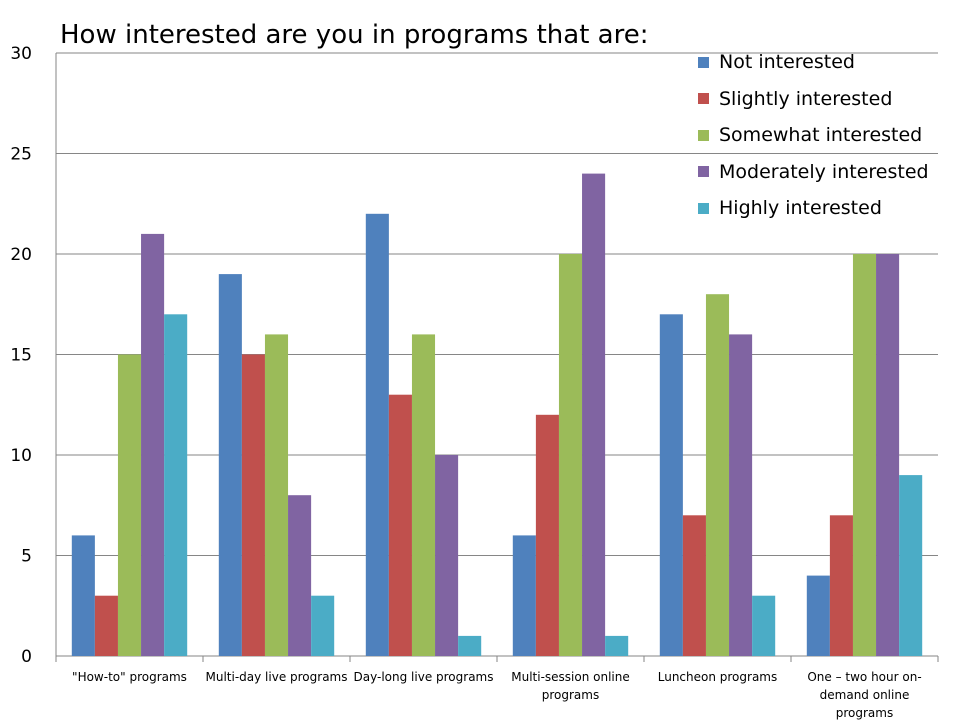 The width and height of the screenshot is (960, 722). What do you see at coordinates (26, 557) in the screenshot?
I see `y-tick-label: 5` at bounding box center [26, 557].